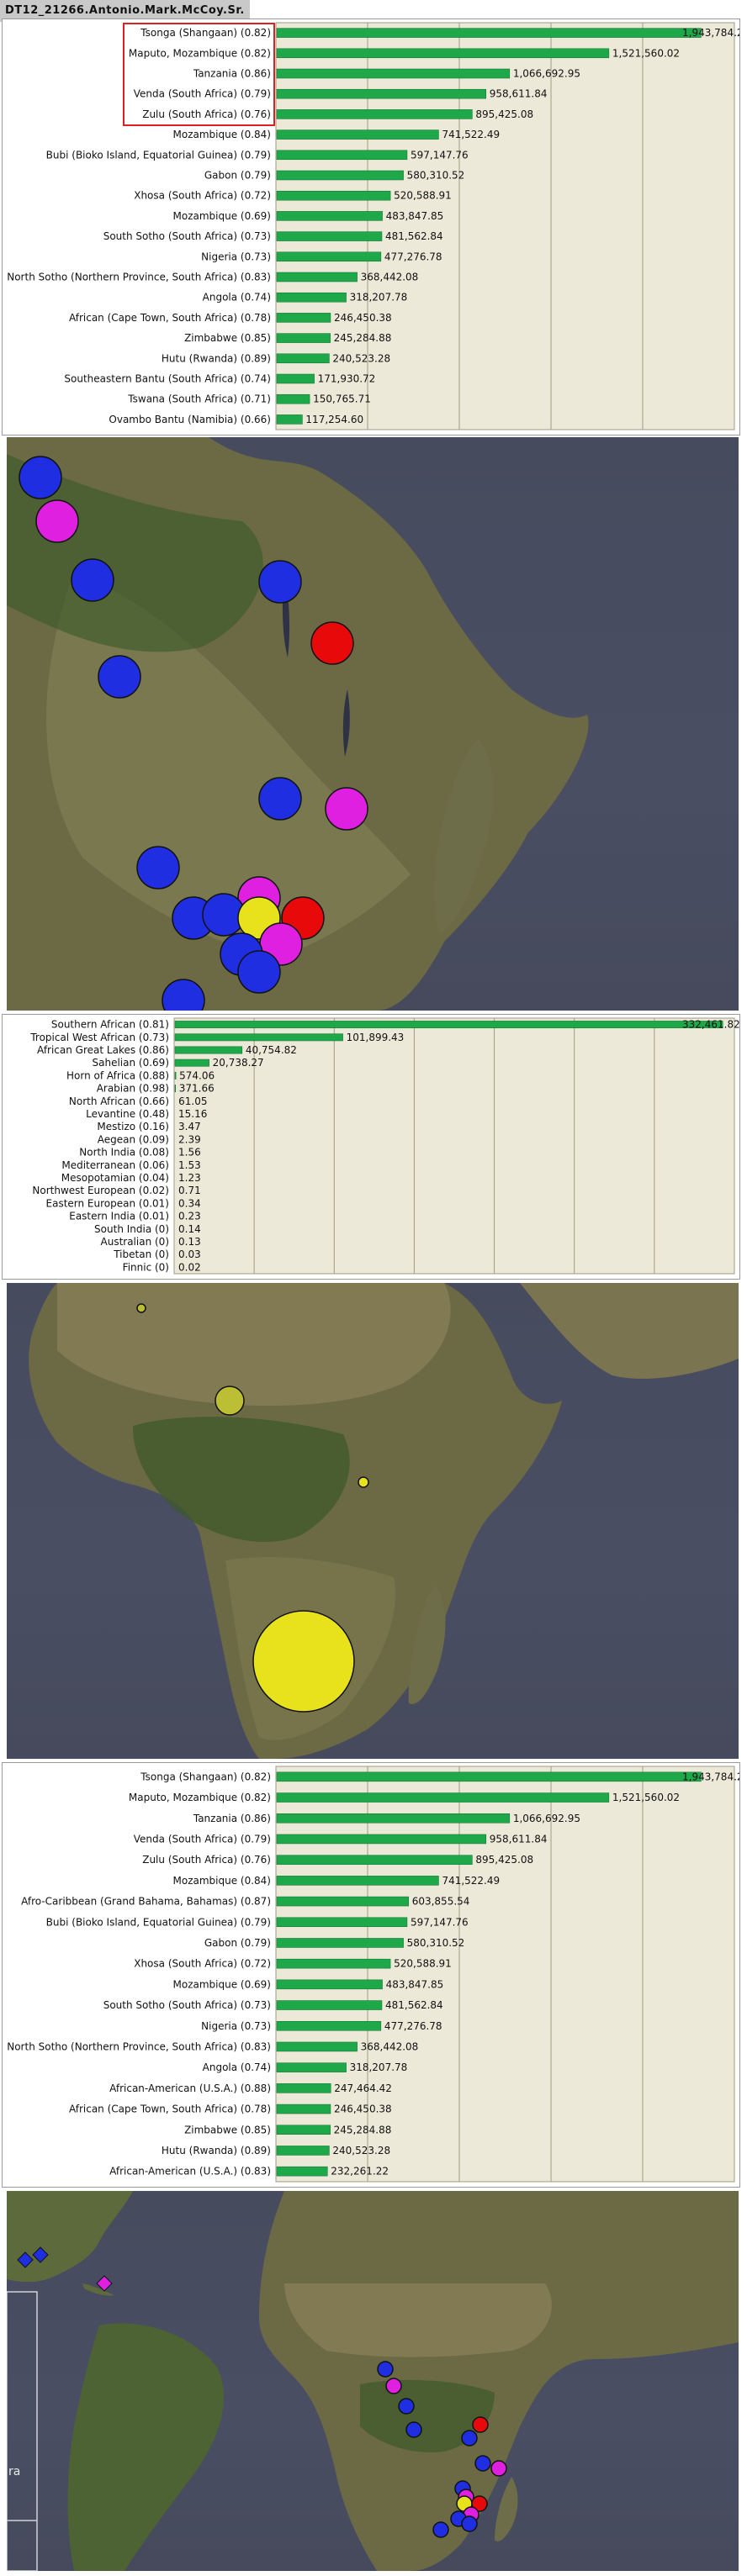 This screenshot has width=747, height=2576. I want to click on value-label: 520,588.91, so click(423, 196).